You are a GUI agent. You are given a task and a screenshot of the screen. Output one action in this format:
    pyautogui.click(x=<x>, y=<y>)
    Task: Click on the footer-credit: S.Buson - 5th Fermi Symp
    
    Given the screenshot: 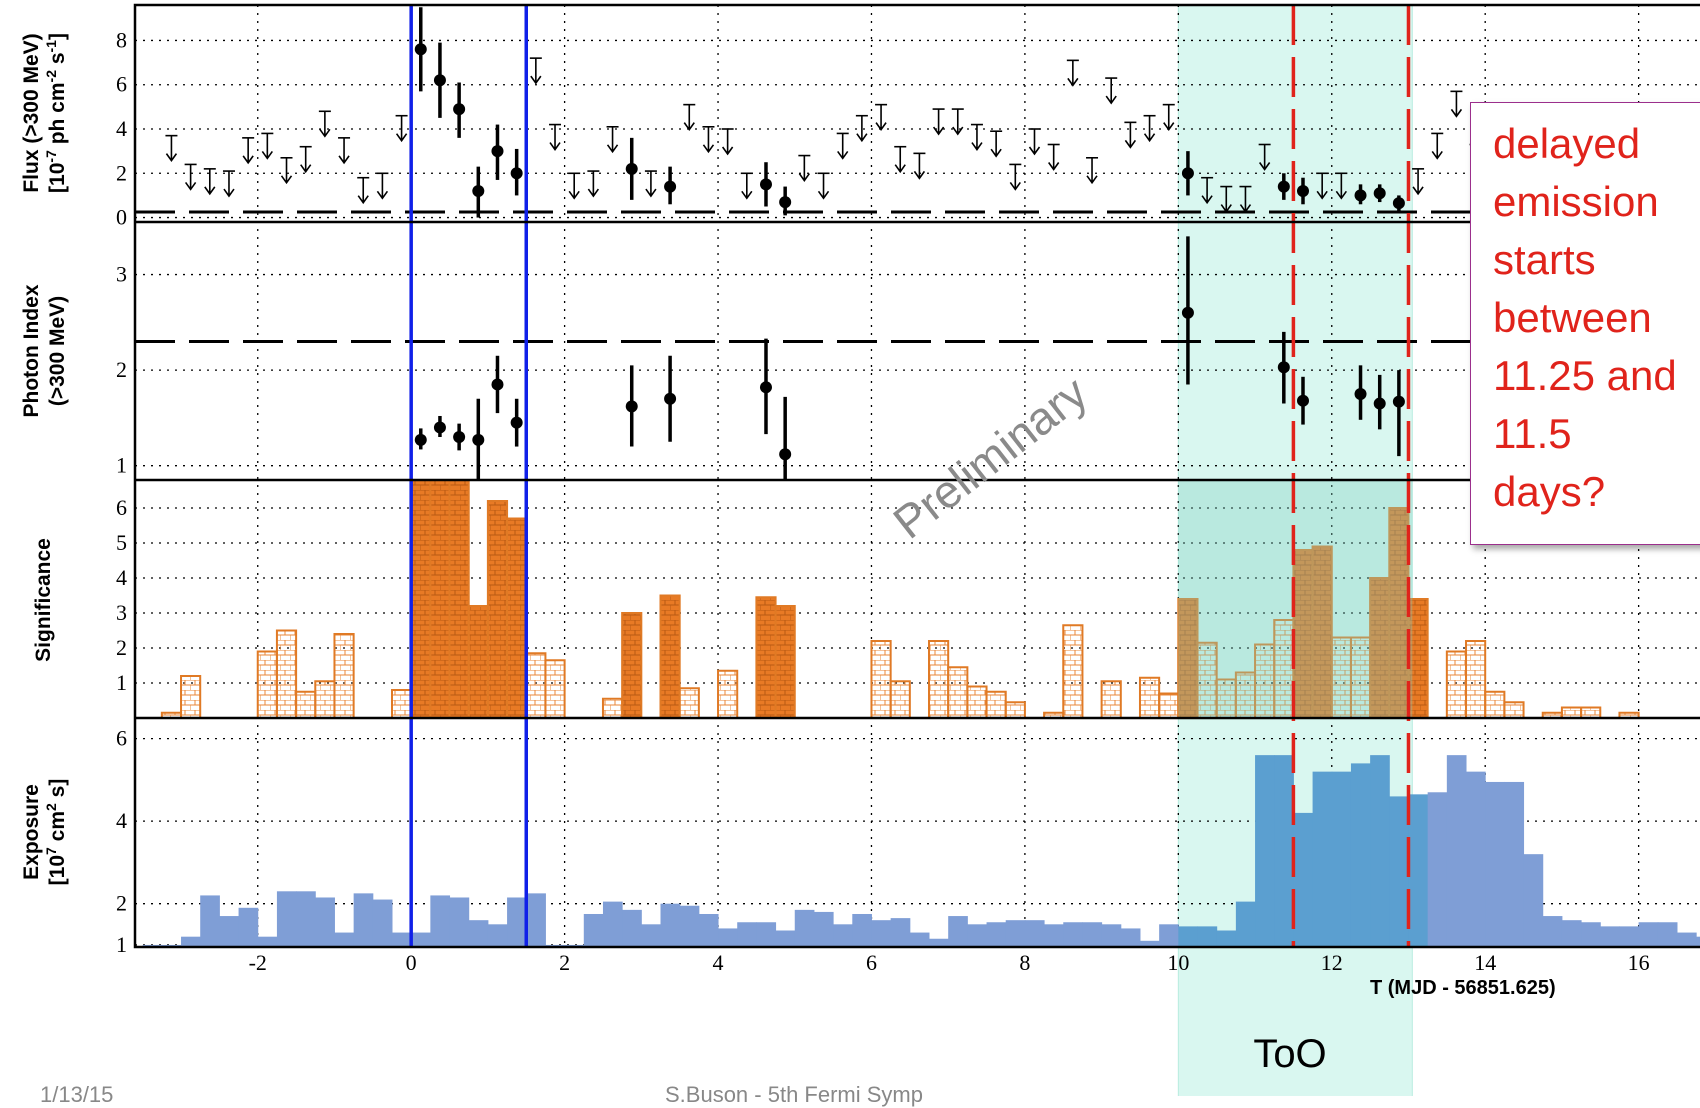 What is the action you would take?
    pyautogui.click(x=794, y=1094)
    